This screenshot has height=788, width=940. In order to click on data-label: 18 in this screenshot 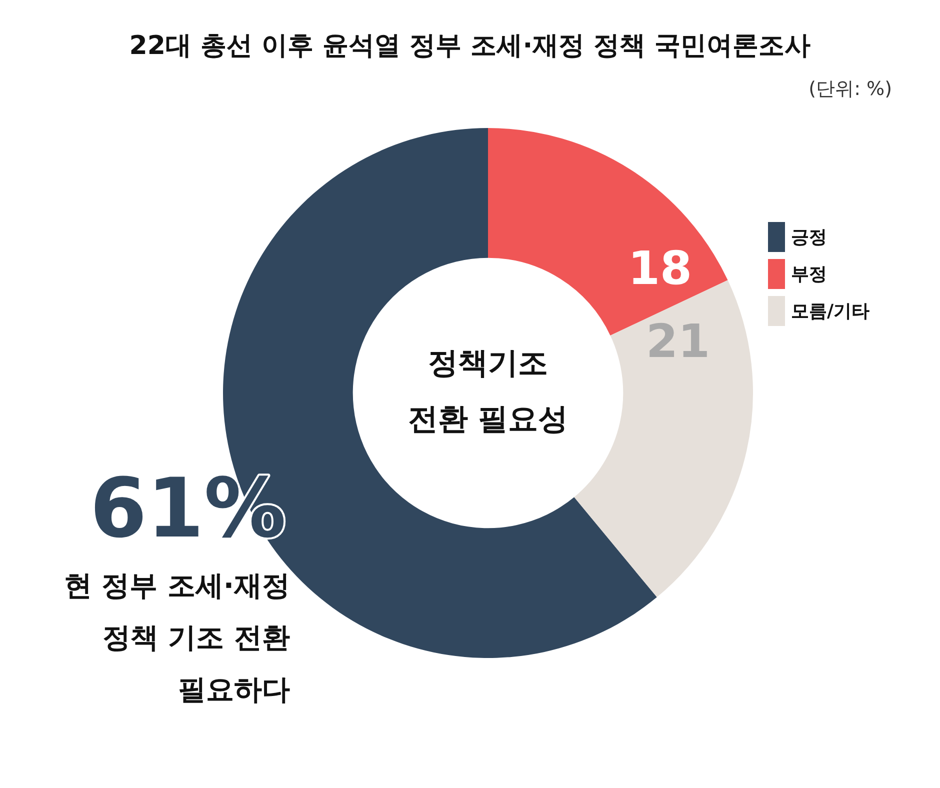, I will do `click(660, 267)`.